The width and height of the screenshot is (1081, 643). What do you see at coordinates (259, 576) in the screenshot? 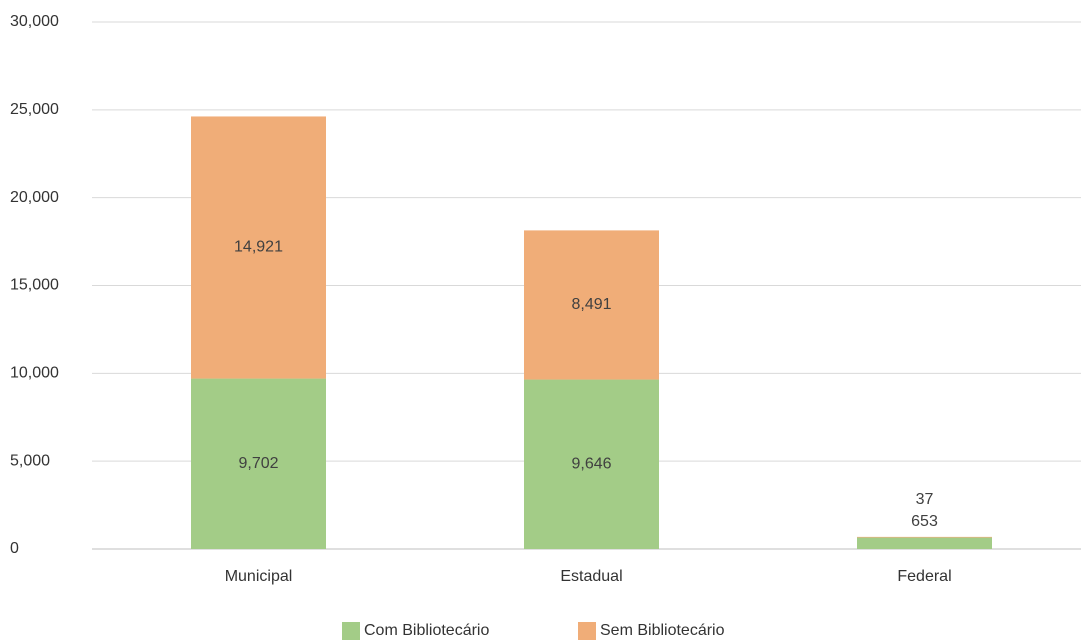
I see `x-tick-label: Municipal` at bounding box center [259, 576].